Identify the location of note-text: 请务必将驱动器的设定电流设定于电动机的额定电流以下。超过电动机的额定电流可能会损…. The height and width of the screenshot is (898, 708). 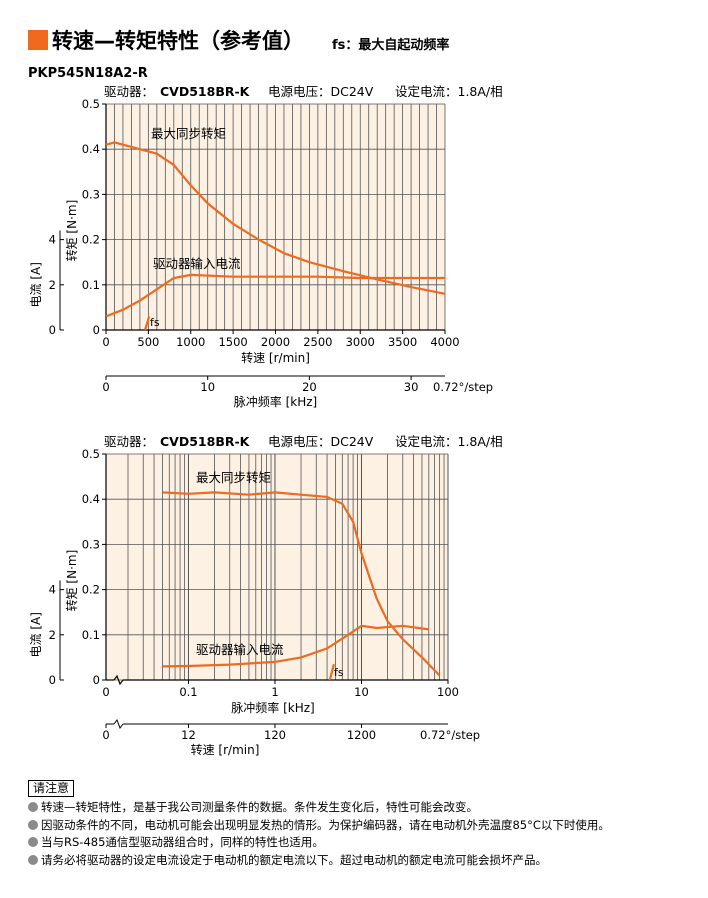
(294, 859).